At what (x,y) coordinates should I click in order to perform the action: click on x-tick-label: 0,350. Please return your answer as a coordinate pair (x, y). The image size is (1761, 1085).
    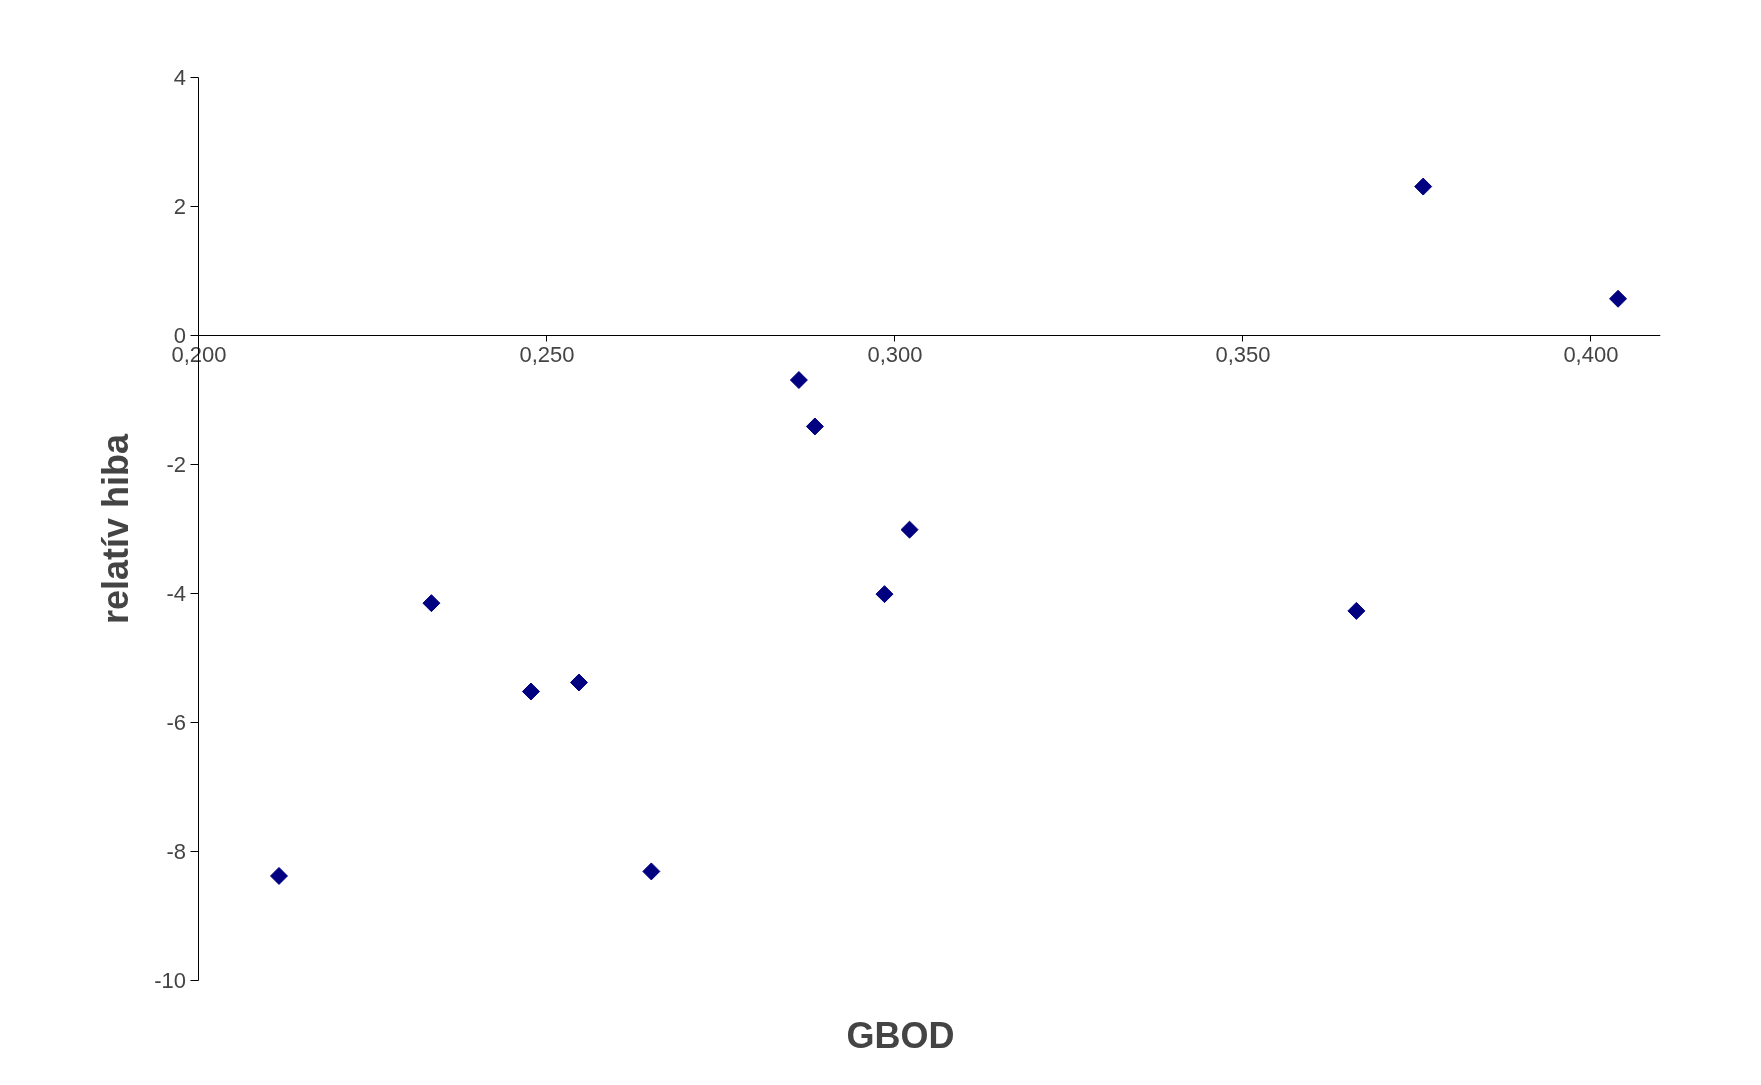
    Looking at the image, I should click on (1243, 354).